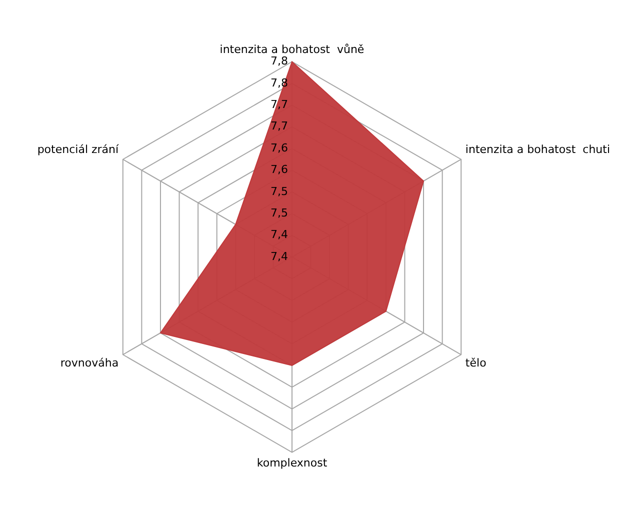  I want to click on spoke-label: tělo, so click(476, 363).